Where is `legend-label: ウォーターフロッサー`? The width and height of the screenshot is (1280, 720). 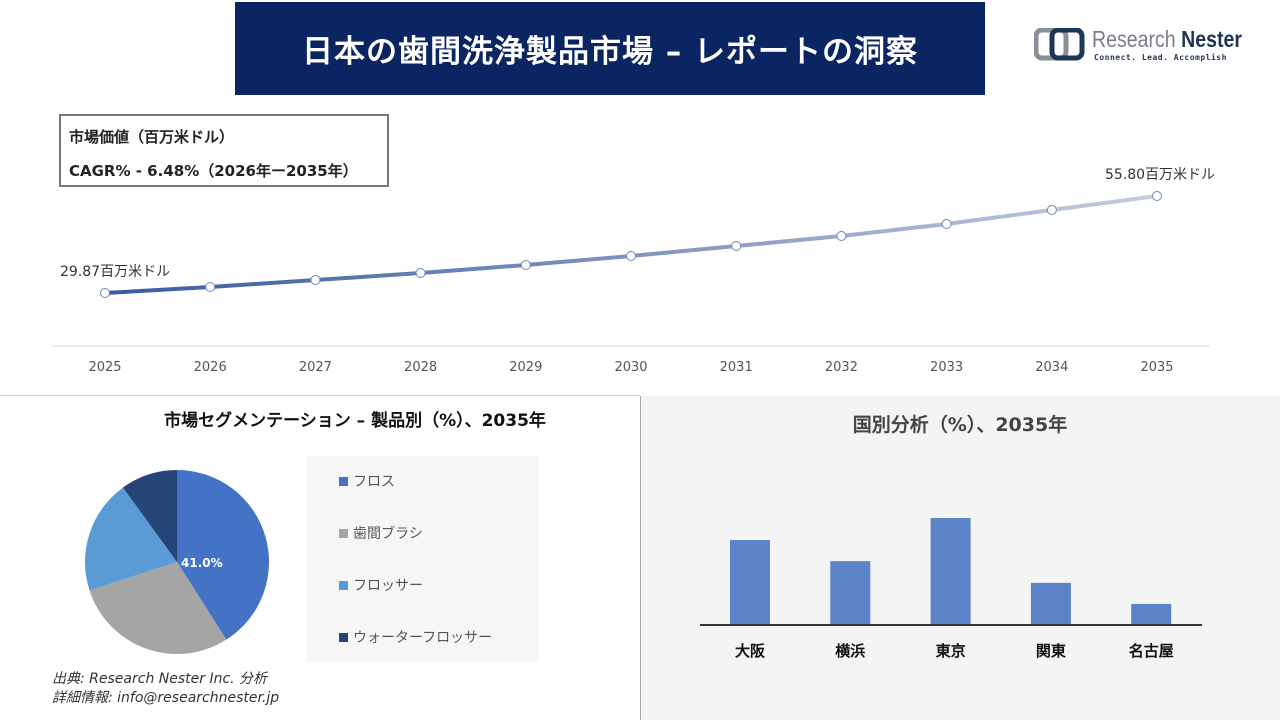 legend-label: ウォーターフロッサー is located at coordinates (423, 638).